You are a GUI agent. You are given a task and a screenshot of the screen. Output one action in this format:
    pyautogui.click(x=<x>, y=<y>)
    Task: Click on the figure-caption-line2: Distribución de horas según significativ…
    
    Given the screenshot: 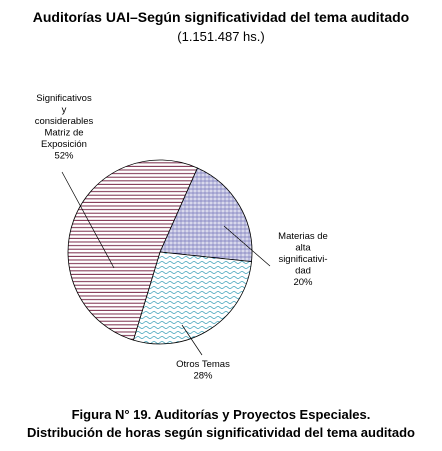 What is the action you would take?
    pyautogui.click(x=221, y=432)
    